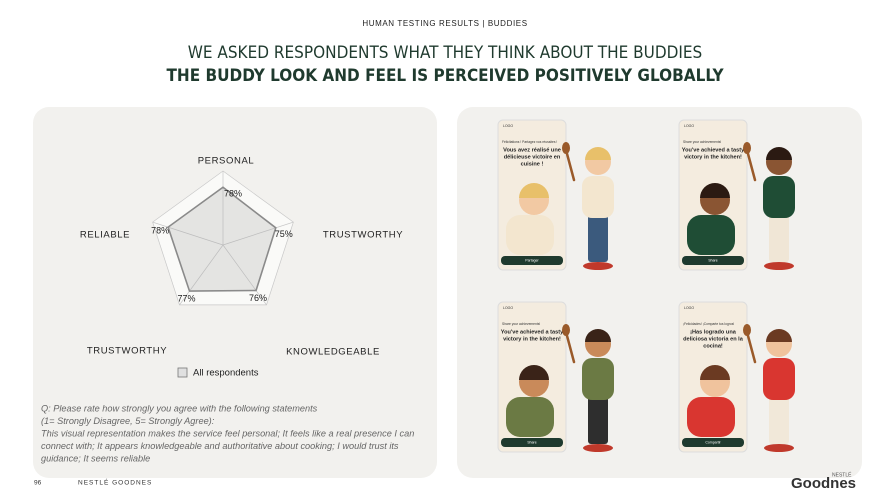 Image resolution: width=890 pixels, height=500 pixels. What do you see at coordinates (187, 298) in the screenshot?
I see `data-label: 77%` at bounding box center [187, 298].